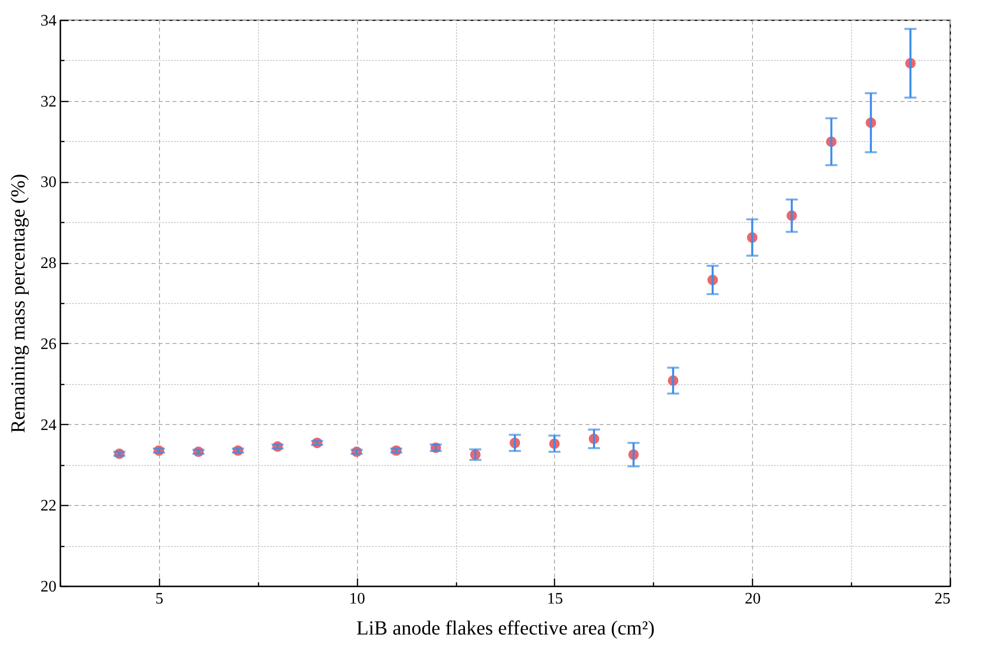 This screenshot has width=984, height=669. What do you see at coordinates (942, 599) in the screenshot?
I see `x-tick-label: 25` at bounding box center [942, 599].